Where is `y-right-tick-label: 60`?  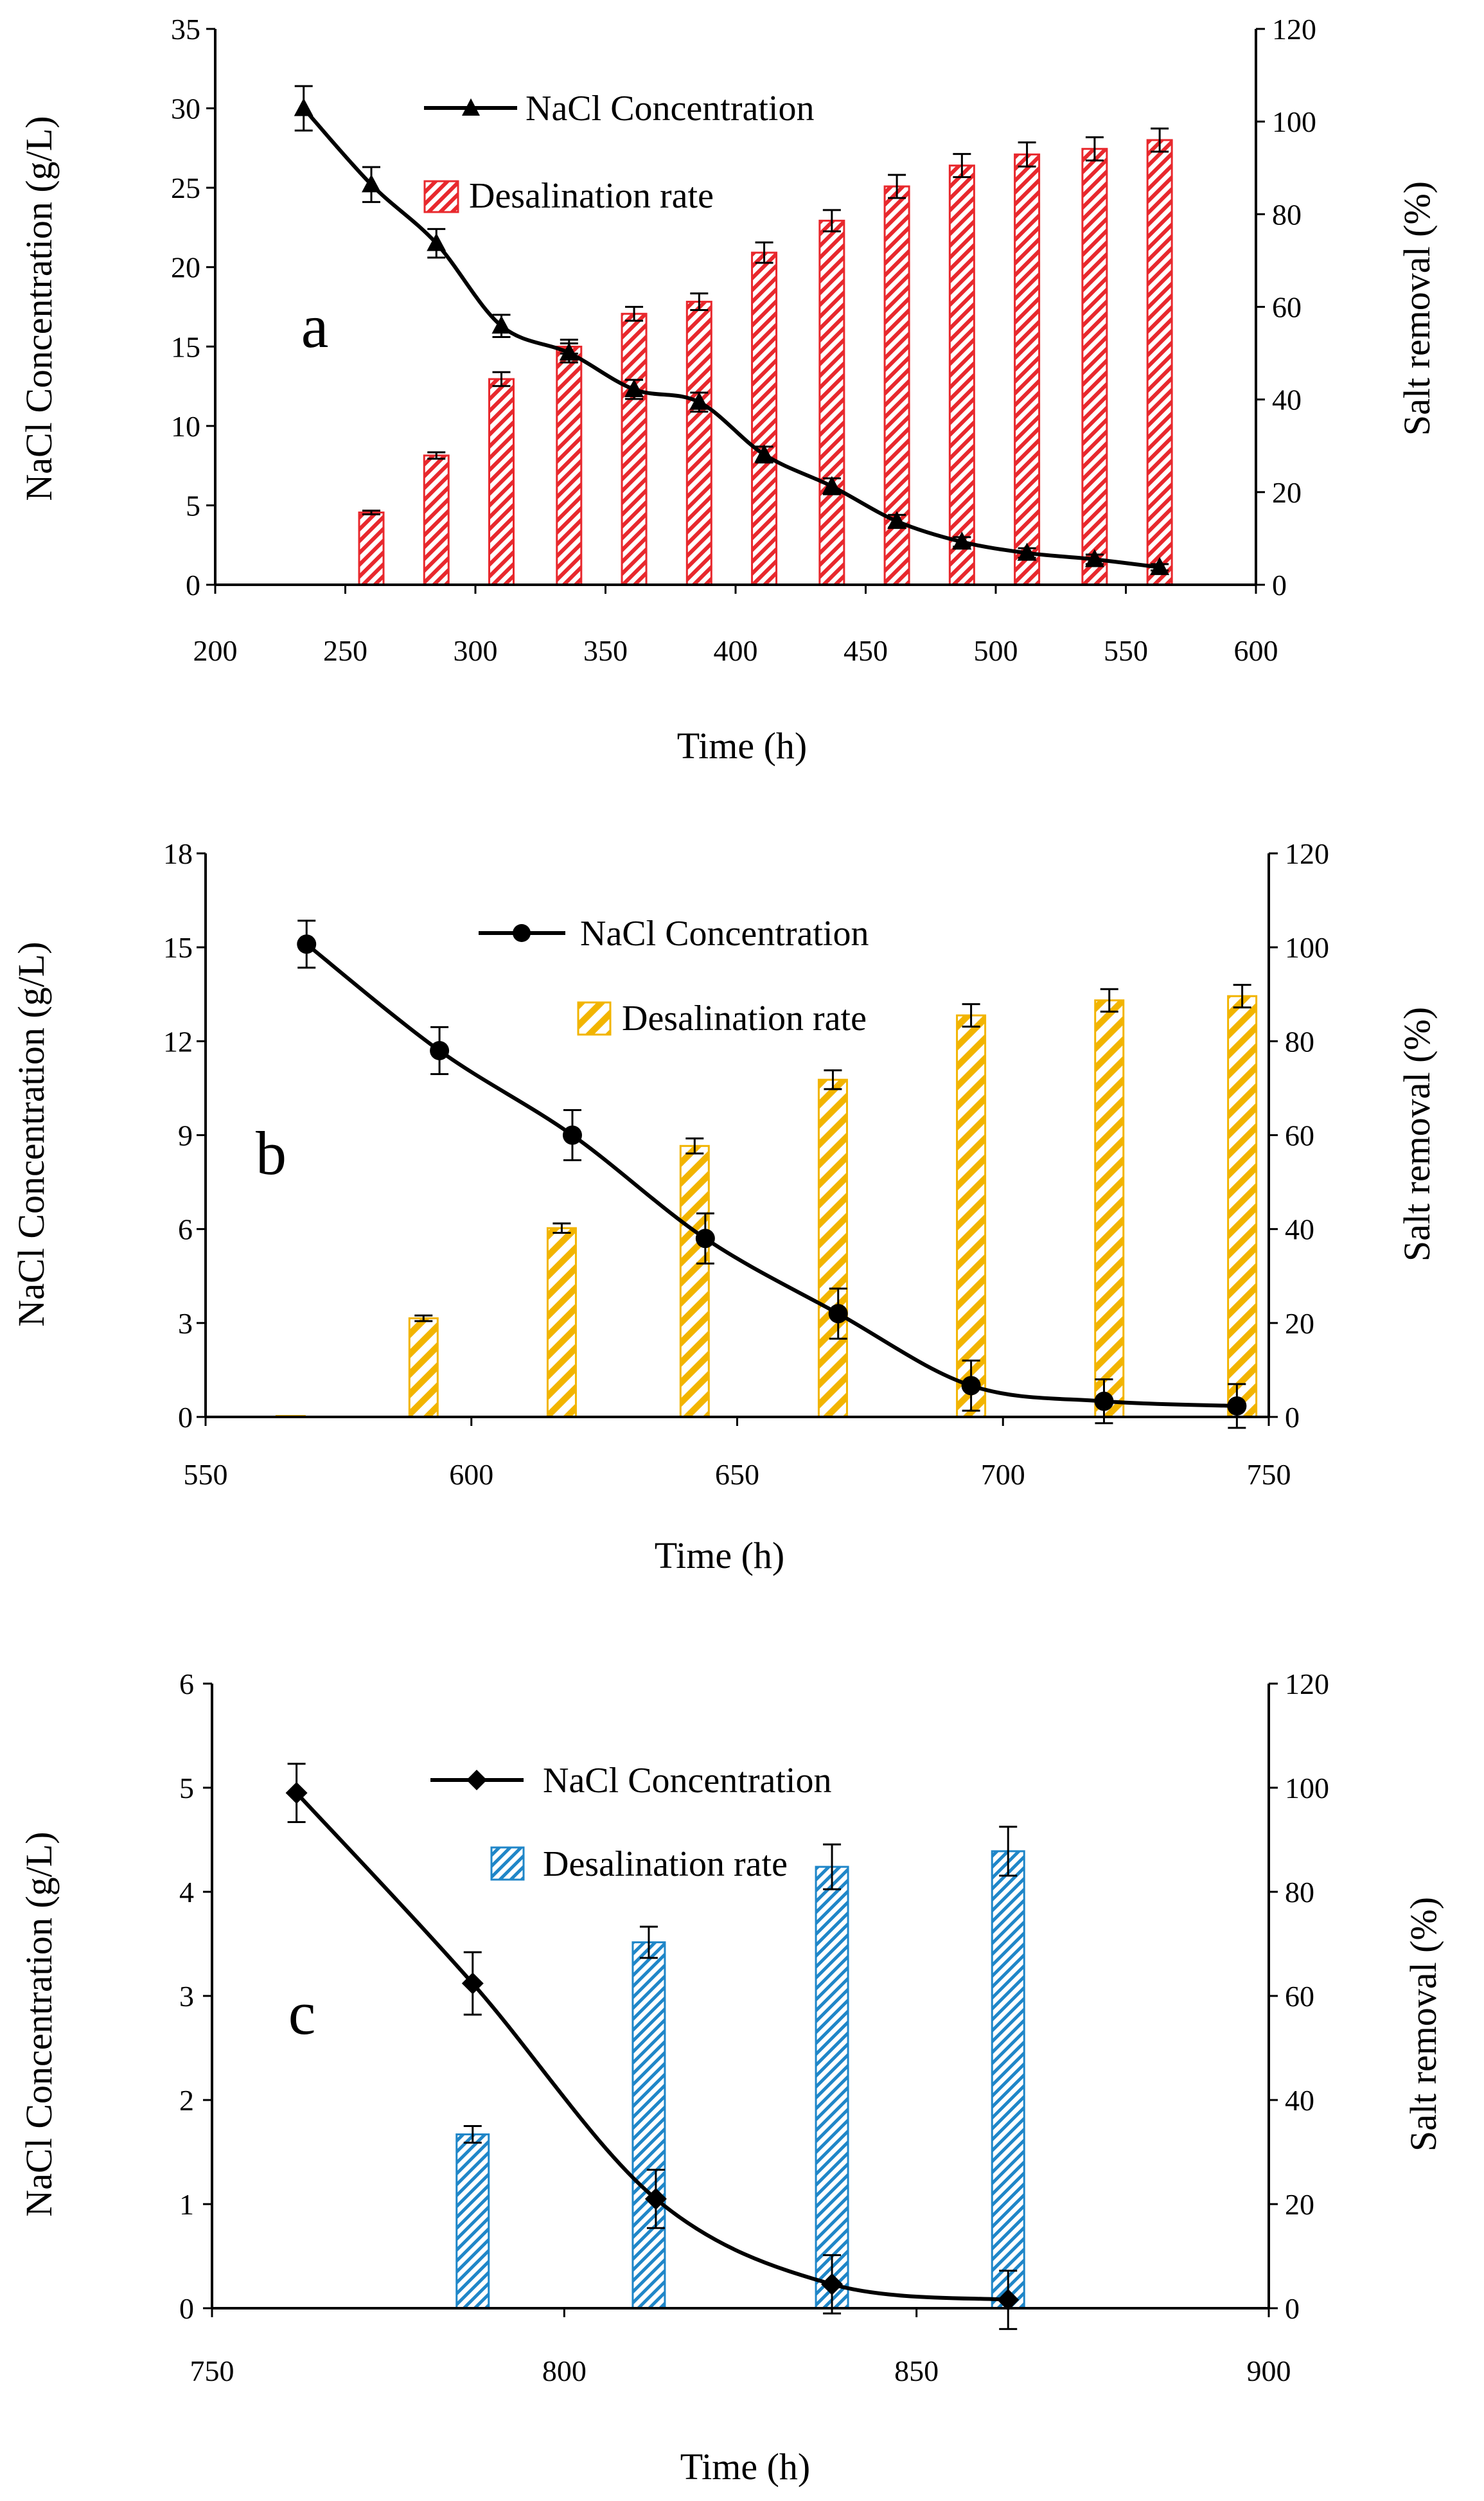 y-right-tick-label: 60 is located at coordinates (1299, 1135).